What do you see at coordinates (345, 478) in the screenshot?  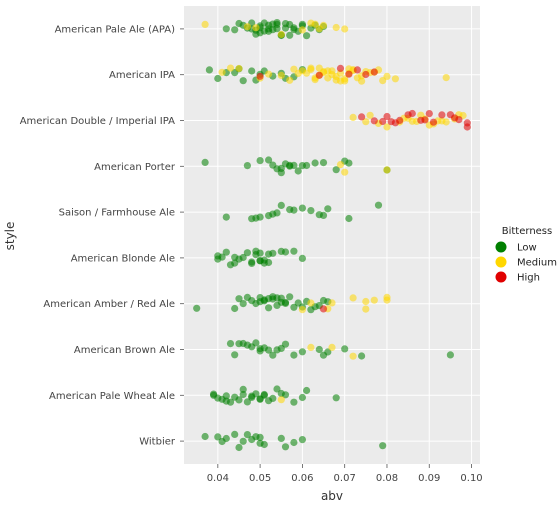 I see `x-tick-label: 0.07` at bounding box center [345, 478].